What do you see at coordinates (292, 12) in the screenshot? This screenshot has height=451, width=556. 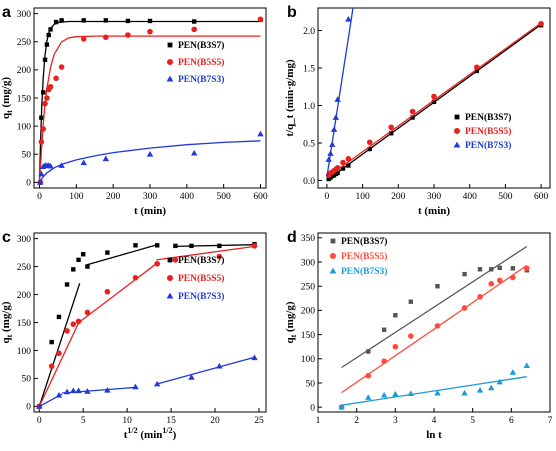 I see `panel-letter: b` at bounding box center [292, 12].